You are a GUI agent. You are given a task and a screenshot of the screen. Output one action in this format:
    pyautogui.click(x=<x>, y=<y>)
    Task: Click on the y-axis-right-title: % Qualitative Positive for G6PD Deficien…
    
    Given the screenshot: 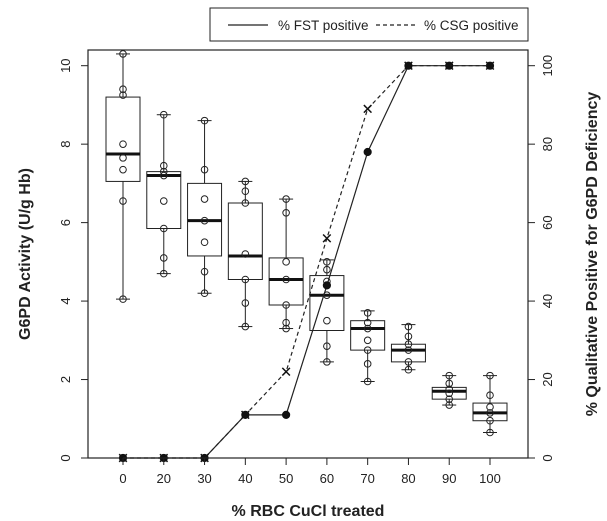 What is the action you would take?
    pyautogui.click(x=592, y=254)
    